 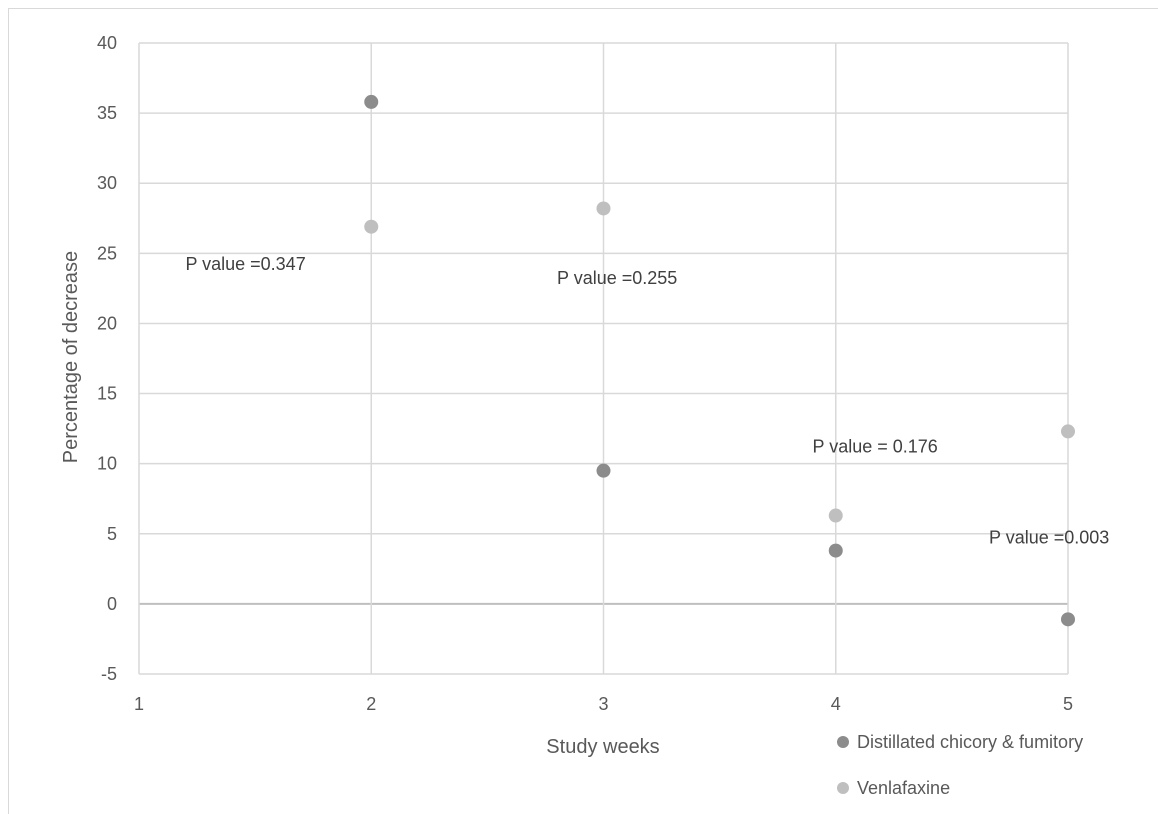 What do you see at coordinates (107, 43) in the screenshot?
I see `y-tick-label: 40` at bounding box center [107, 43].